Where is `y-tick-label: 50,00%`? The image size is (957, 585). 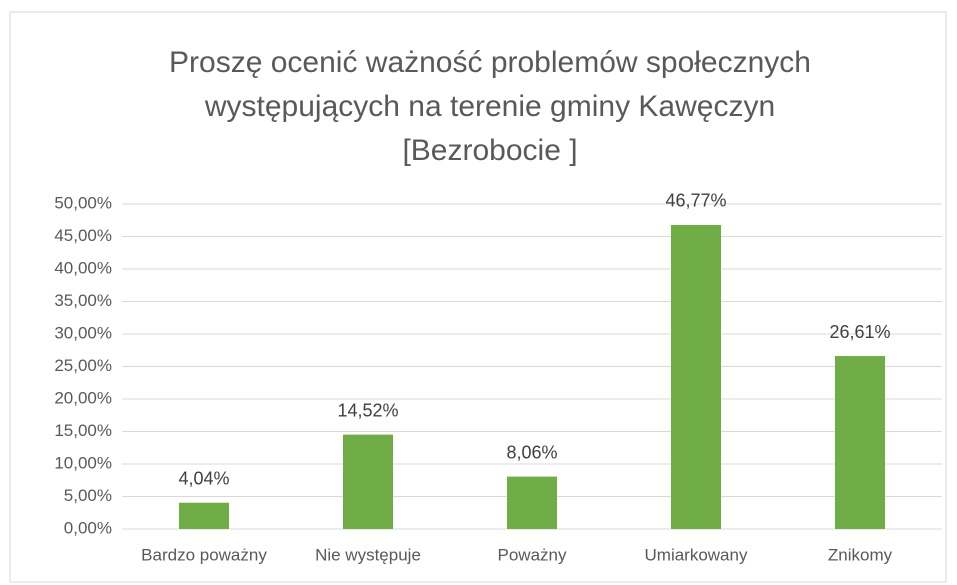
y-tick-label: 50,00% is located at coordinates (83, 202).